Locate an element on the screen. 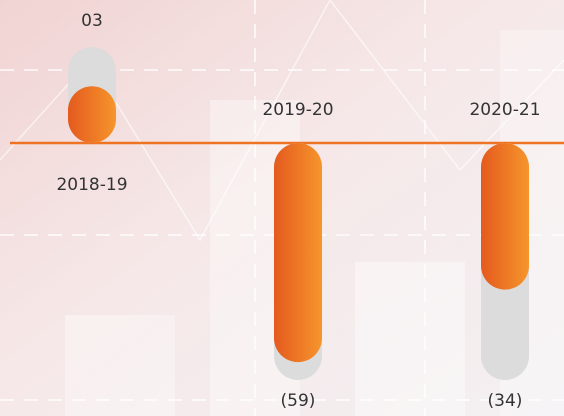 This screenshot has height=416, width=564. category-label: 2018-19 is located at coordinates (91, 185).